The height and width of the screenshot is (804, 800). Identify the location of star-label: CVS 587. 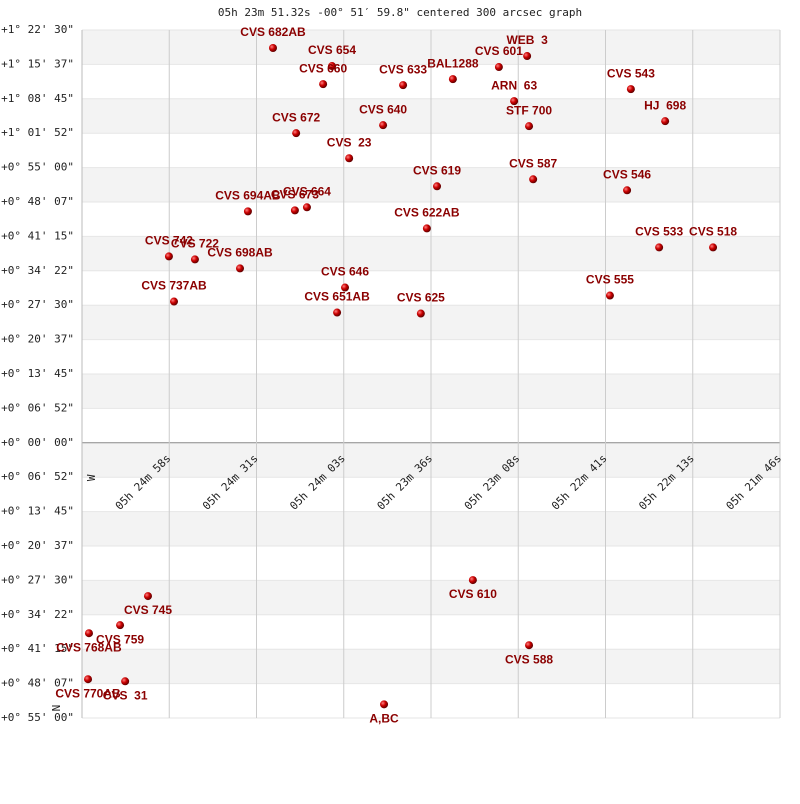
(533, 163).